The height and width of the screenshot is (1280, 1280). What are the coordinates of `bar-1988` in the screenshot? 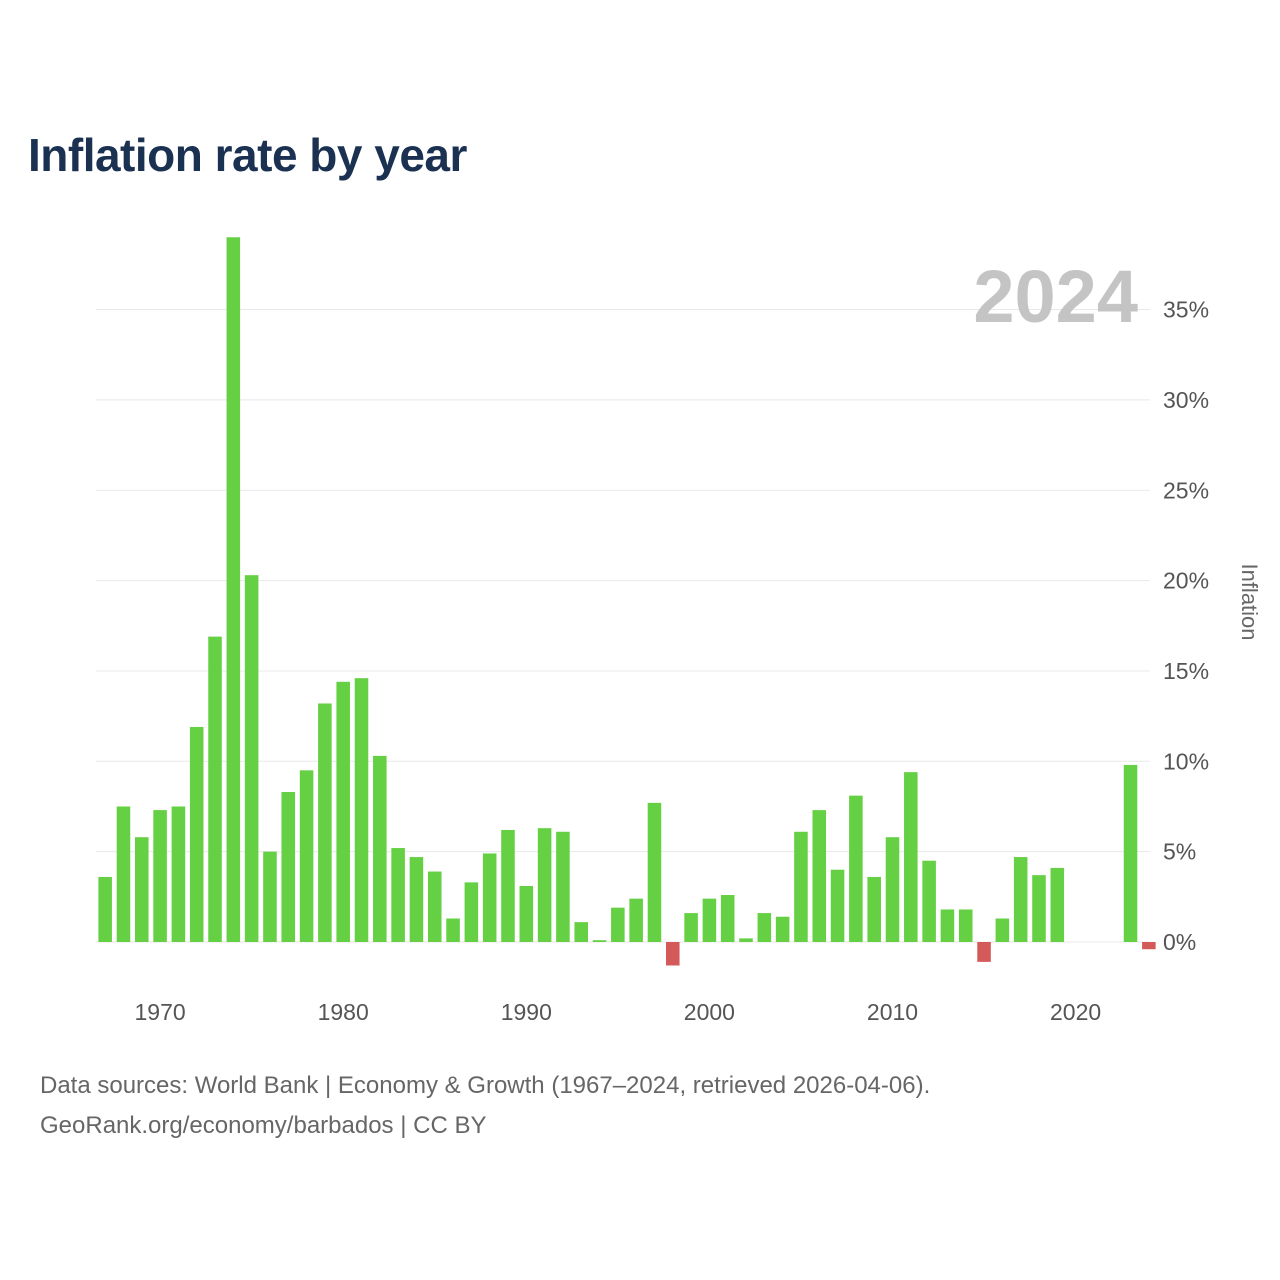 It's located at (489, 897).